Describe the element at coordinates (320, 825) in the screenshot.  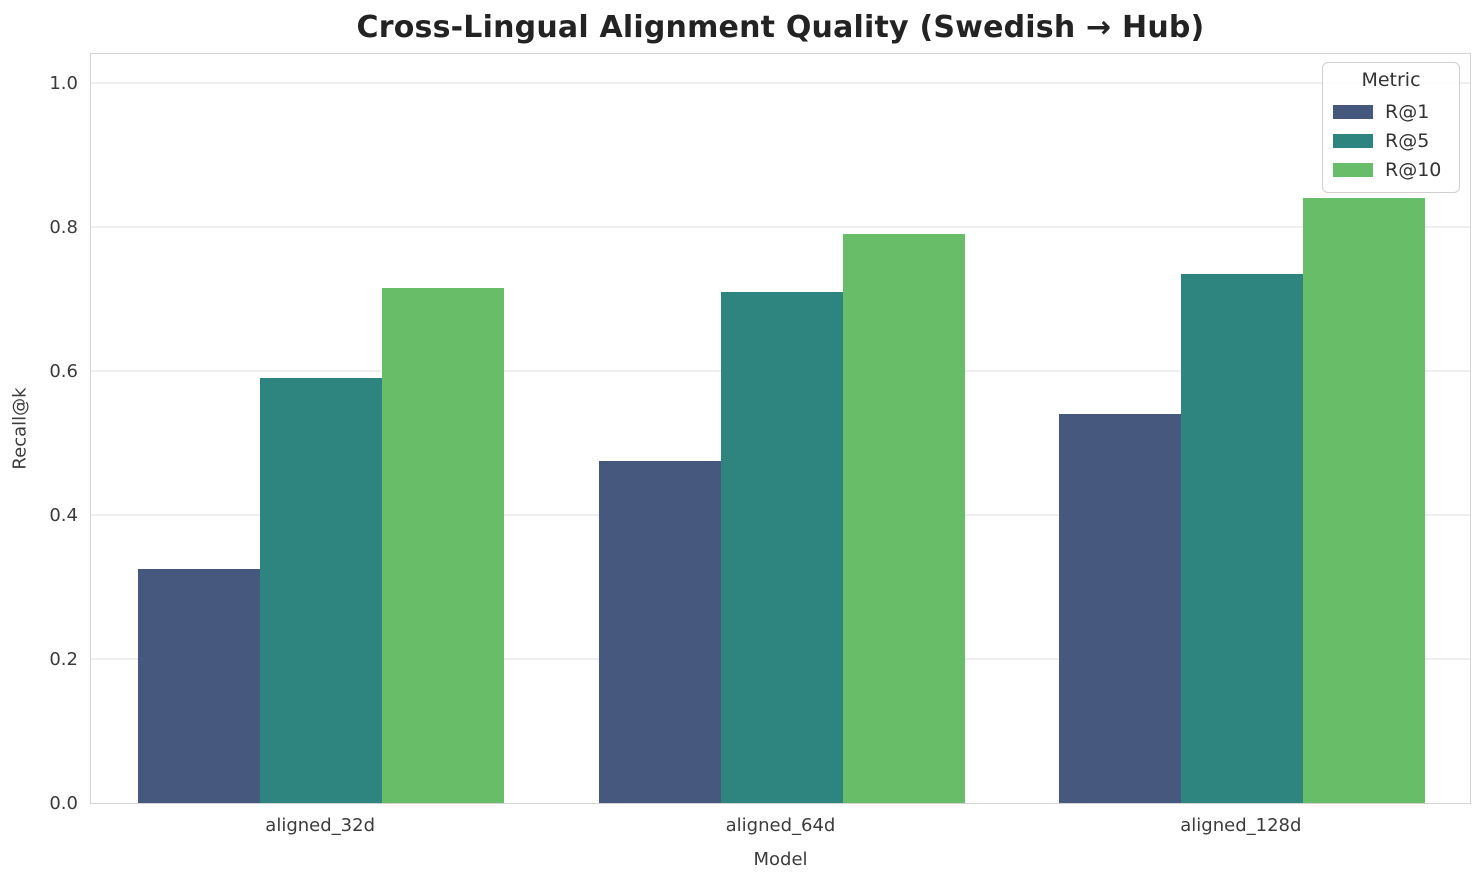
I see `x-tick-label: aligned_32d` at that location.